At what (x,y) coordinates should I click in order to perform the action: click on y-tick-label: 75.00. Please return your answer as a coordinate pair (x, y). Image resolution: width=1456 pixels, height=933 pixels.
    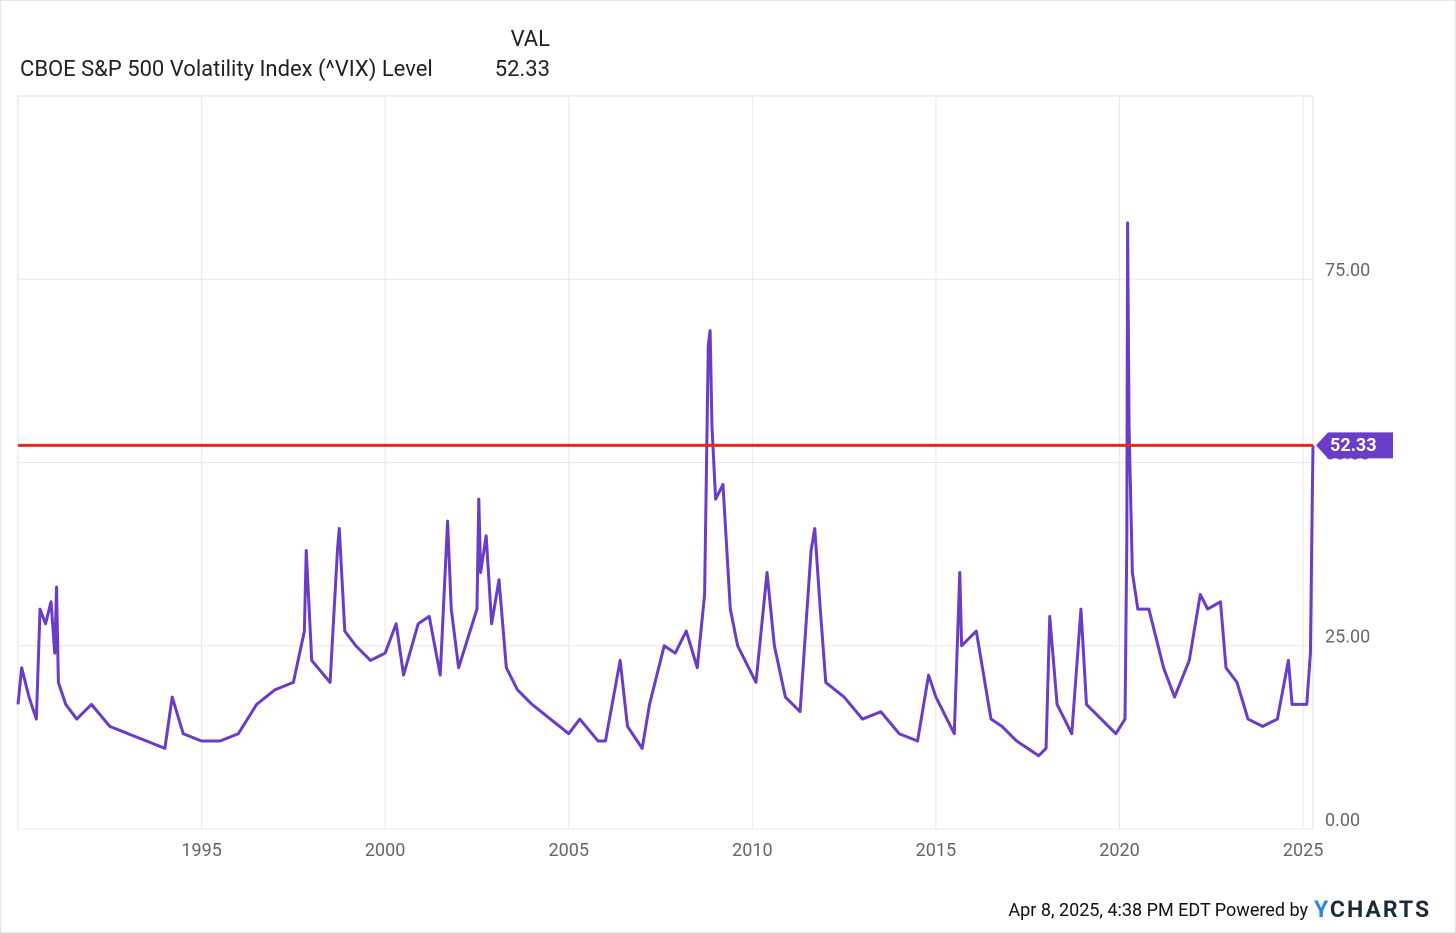
    Looking at the image, I should click on (1347, 270).